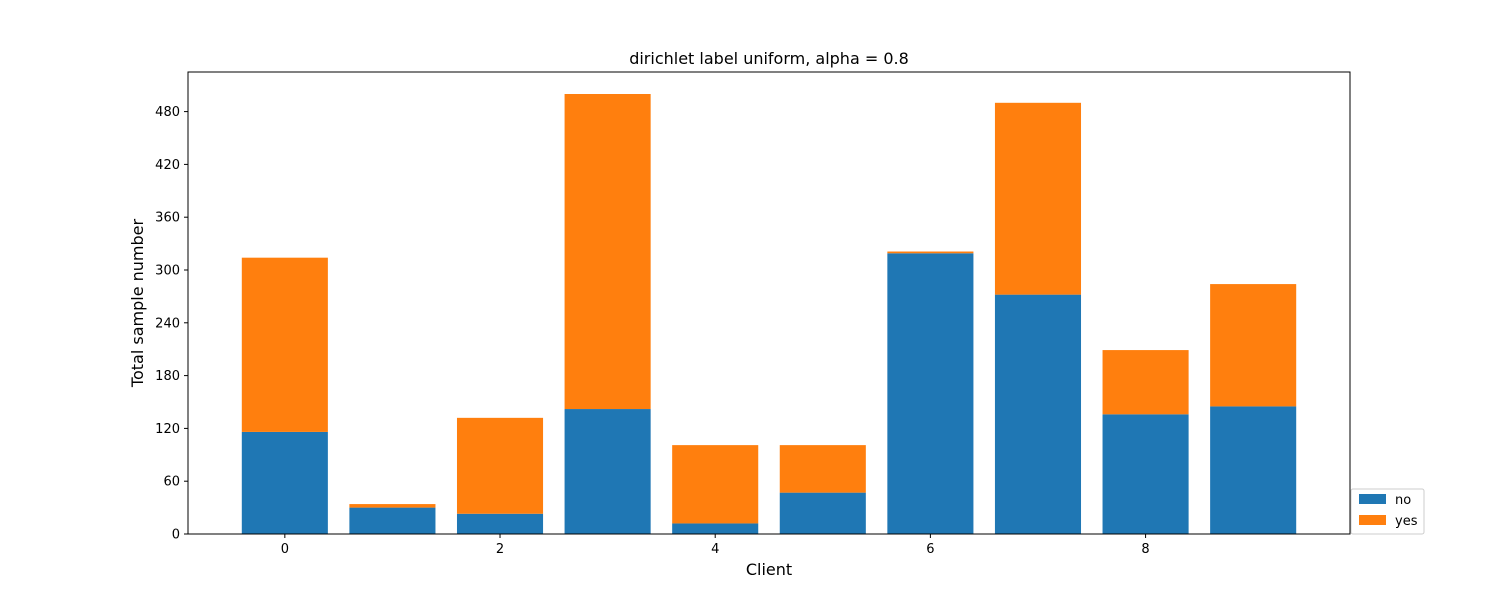 This screenshot has height=600, width=1500. What do you see at coordinates (769, 58) in the screenshot?
I see `chart-title: dirichlet label uniform, alpha = 0.8` at bounding box center [769, 58].